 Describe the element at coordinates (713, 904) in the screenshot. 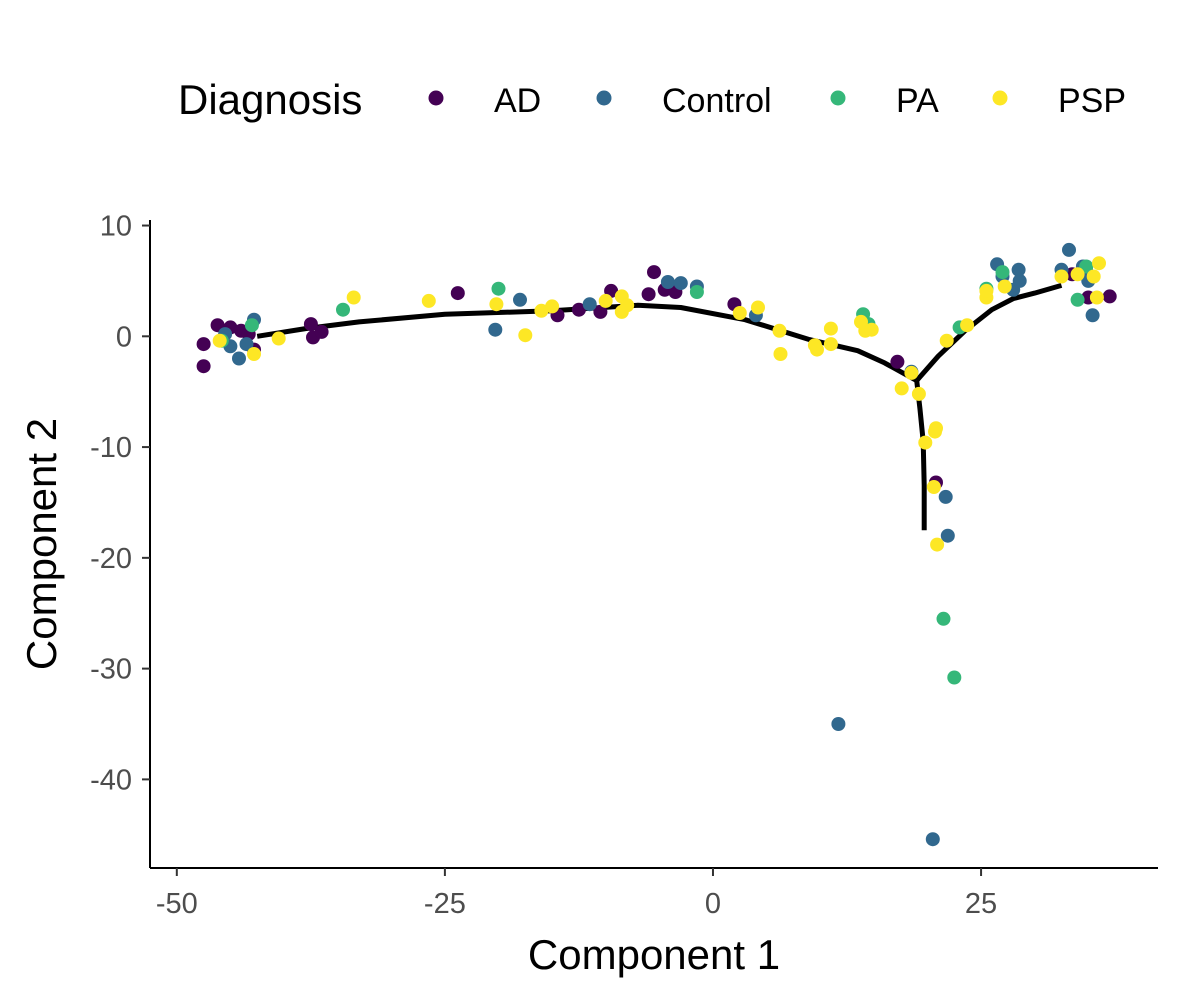

I see `x-tick-label: 0` at that location.